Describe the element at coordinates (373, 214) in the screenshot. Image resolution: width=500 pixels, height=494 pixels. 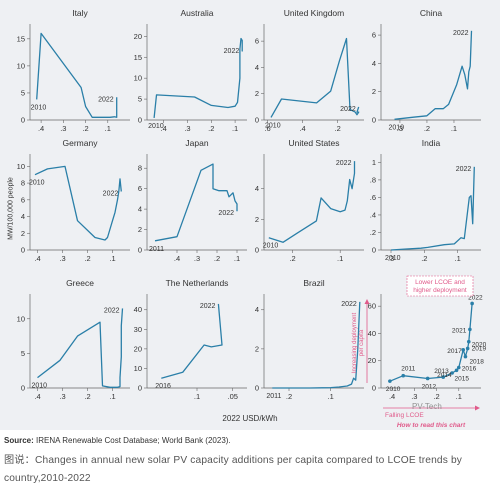
I see `y-tick-label: .4` at that location.